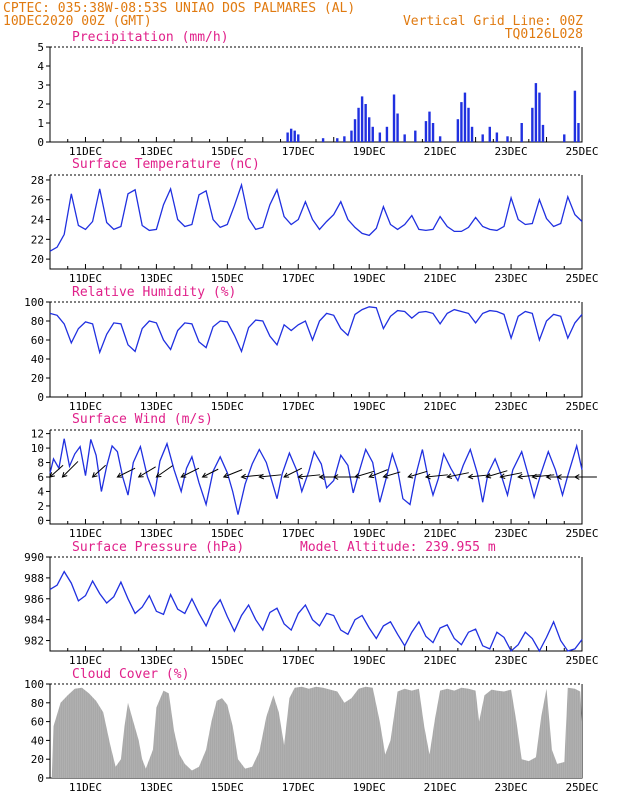  Describe the element at coordinates (40, 520) in the screenshot. I see `wind-ytick-label: 0` at that location.